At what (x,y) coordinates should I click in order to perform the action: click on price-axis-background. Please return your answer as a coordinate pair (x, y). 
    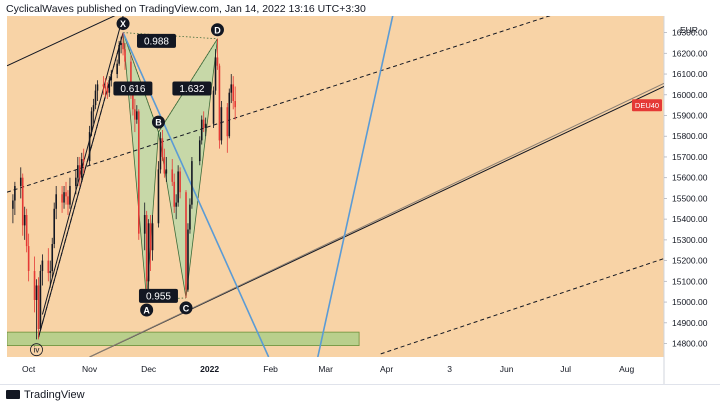
    Looking at the image, I should click on (692, 200).